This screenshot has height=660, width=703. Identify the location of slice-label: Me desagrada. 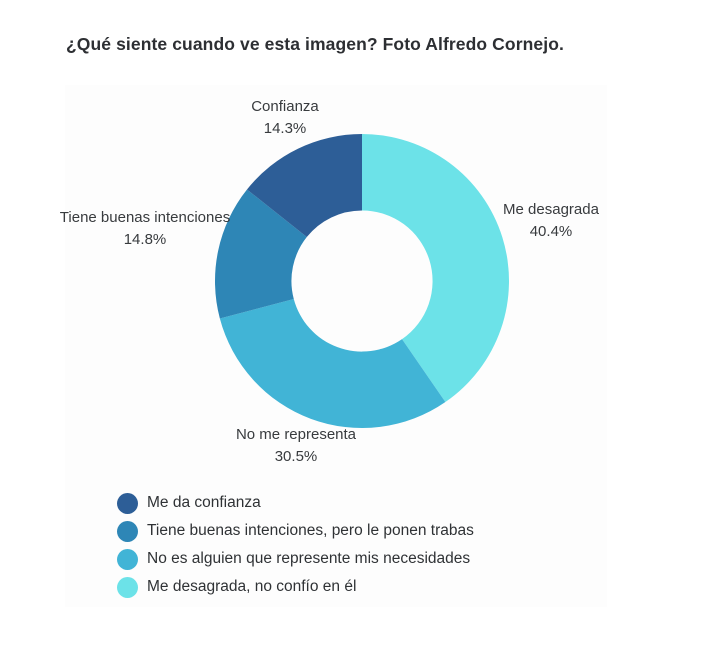
(551, 209).